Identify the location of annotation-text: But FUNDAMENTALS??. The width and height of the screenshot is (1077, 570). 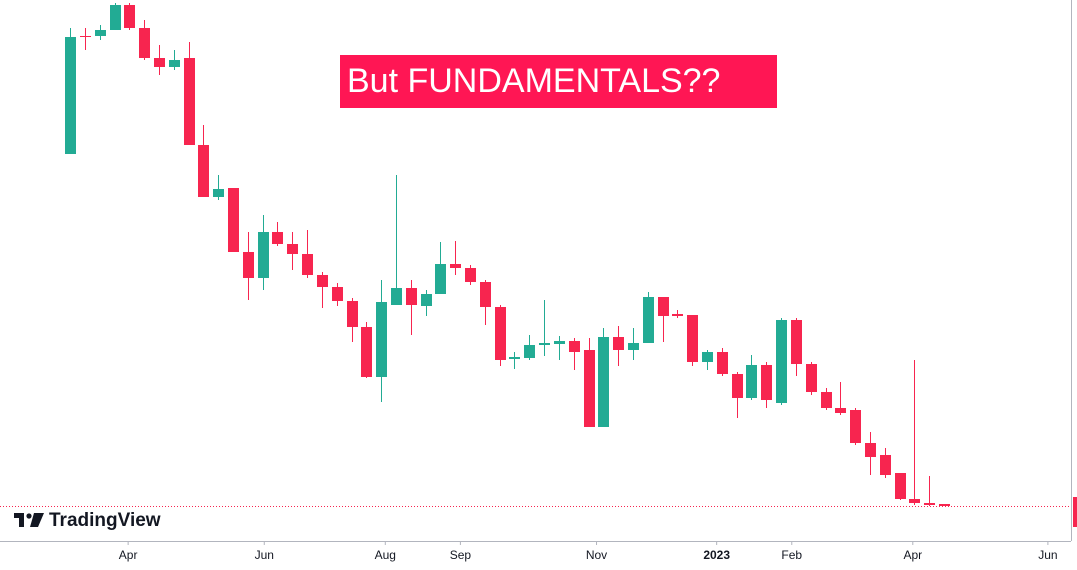
(533, 81).